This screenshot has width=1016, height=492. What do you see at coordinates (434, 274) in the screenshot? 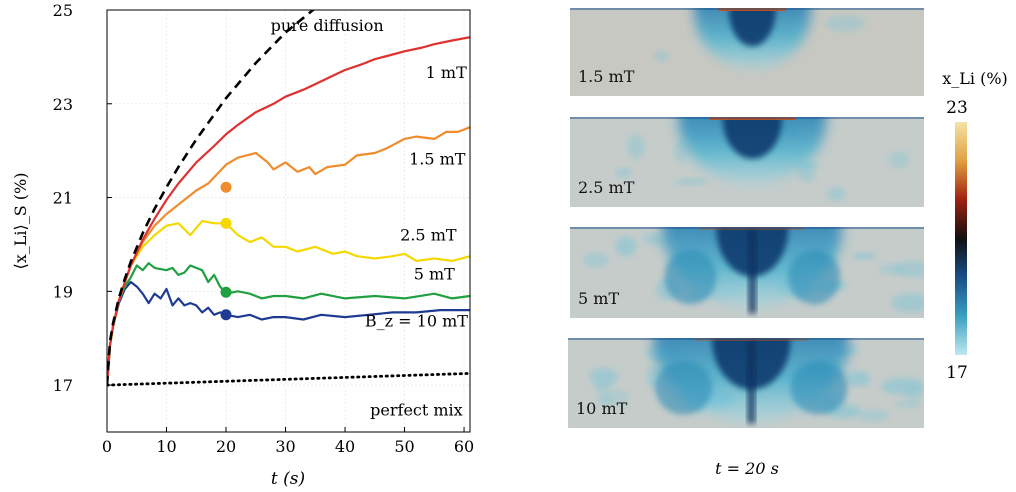
I see `annotation-5-mt: 5 mT` at bounding box center [434, 274].